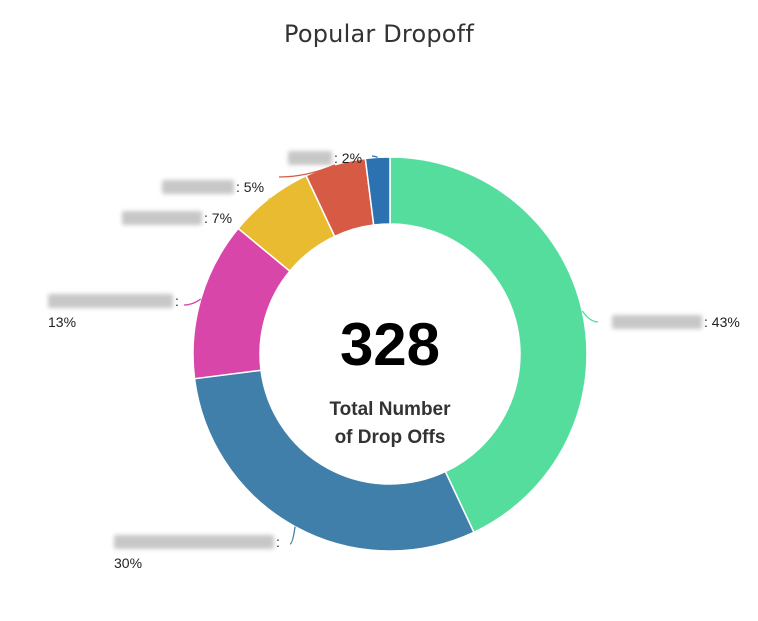 This screenshot has height=621, width=758. I want to click on slice-percent-label-1: : 43%, so click(722, 322).